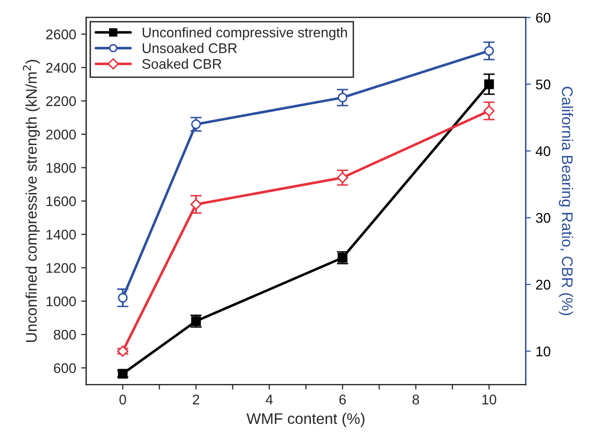  What do you see at coordinates (61, 201) in the screenshot?
I see `y-tick-label: 1600` at bounding box center [61, 201].